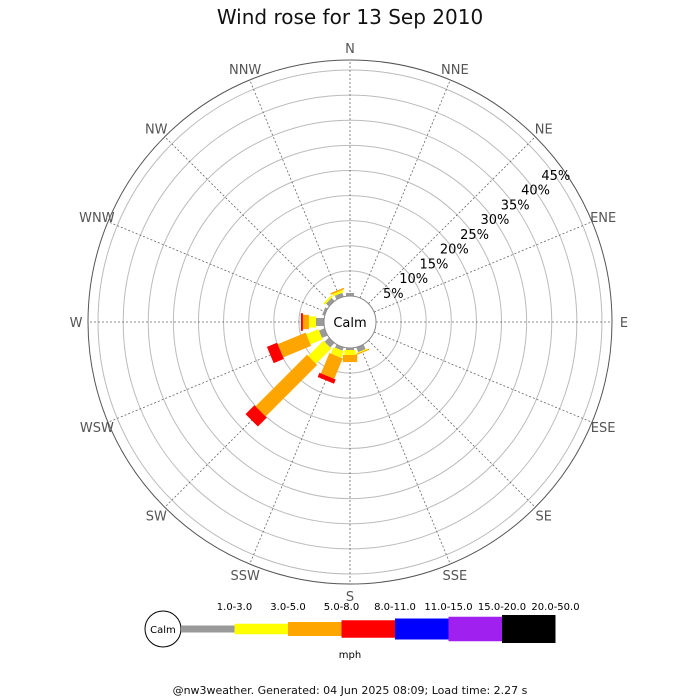 Image resolution: width=700 pixels, height=700 pixels. I want to click on spoke-sw, so click(248, 424).